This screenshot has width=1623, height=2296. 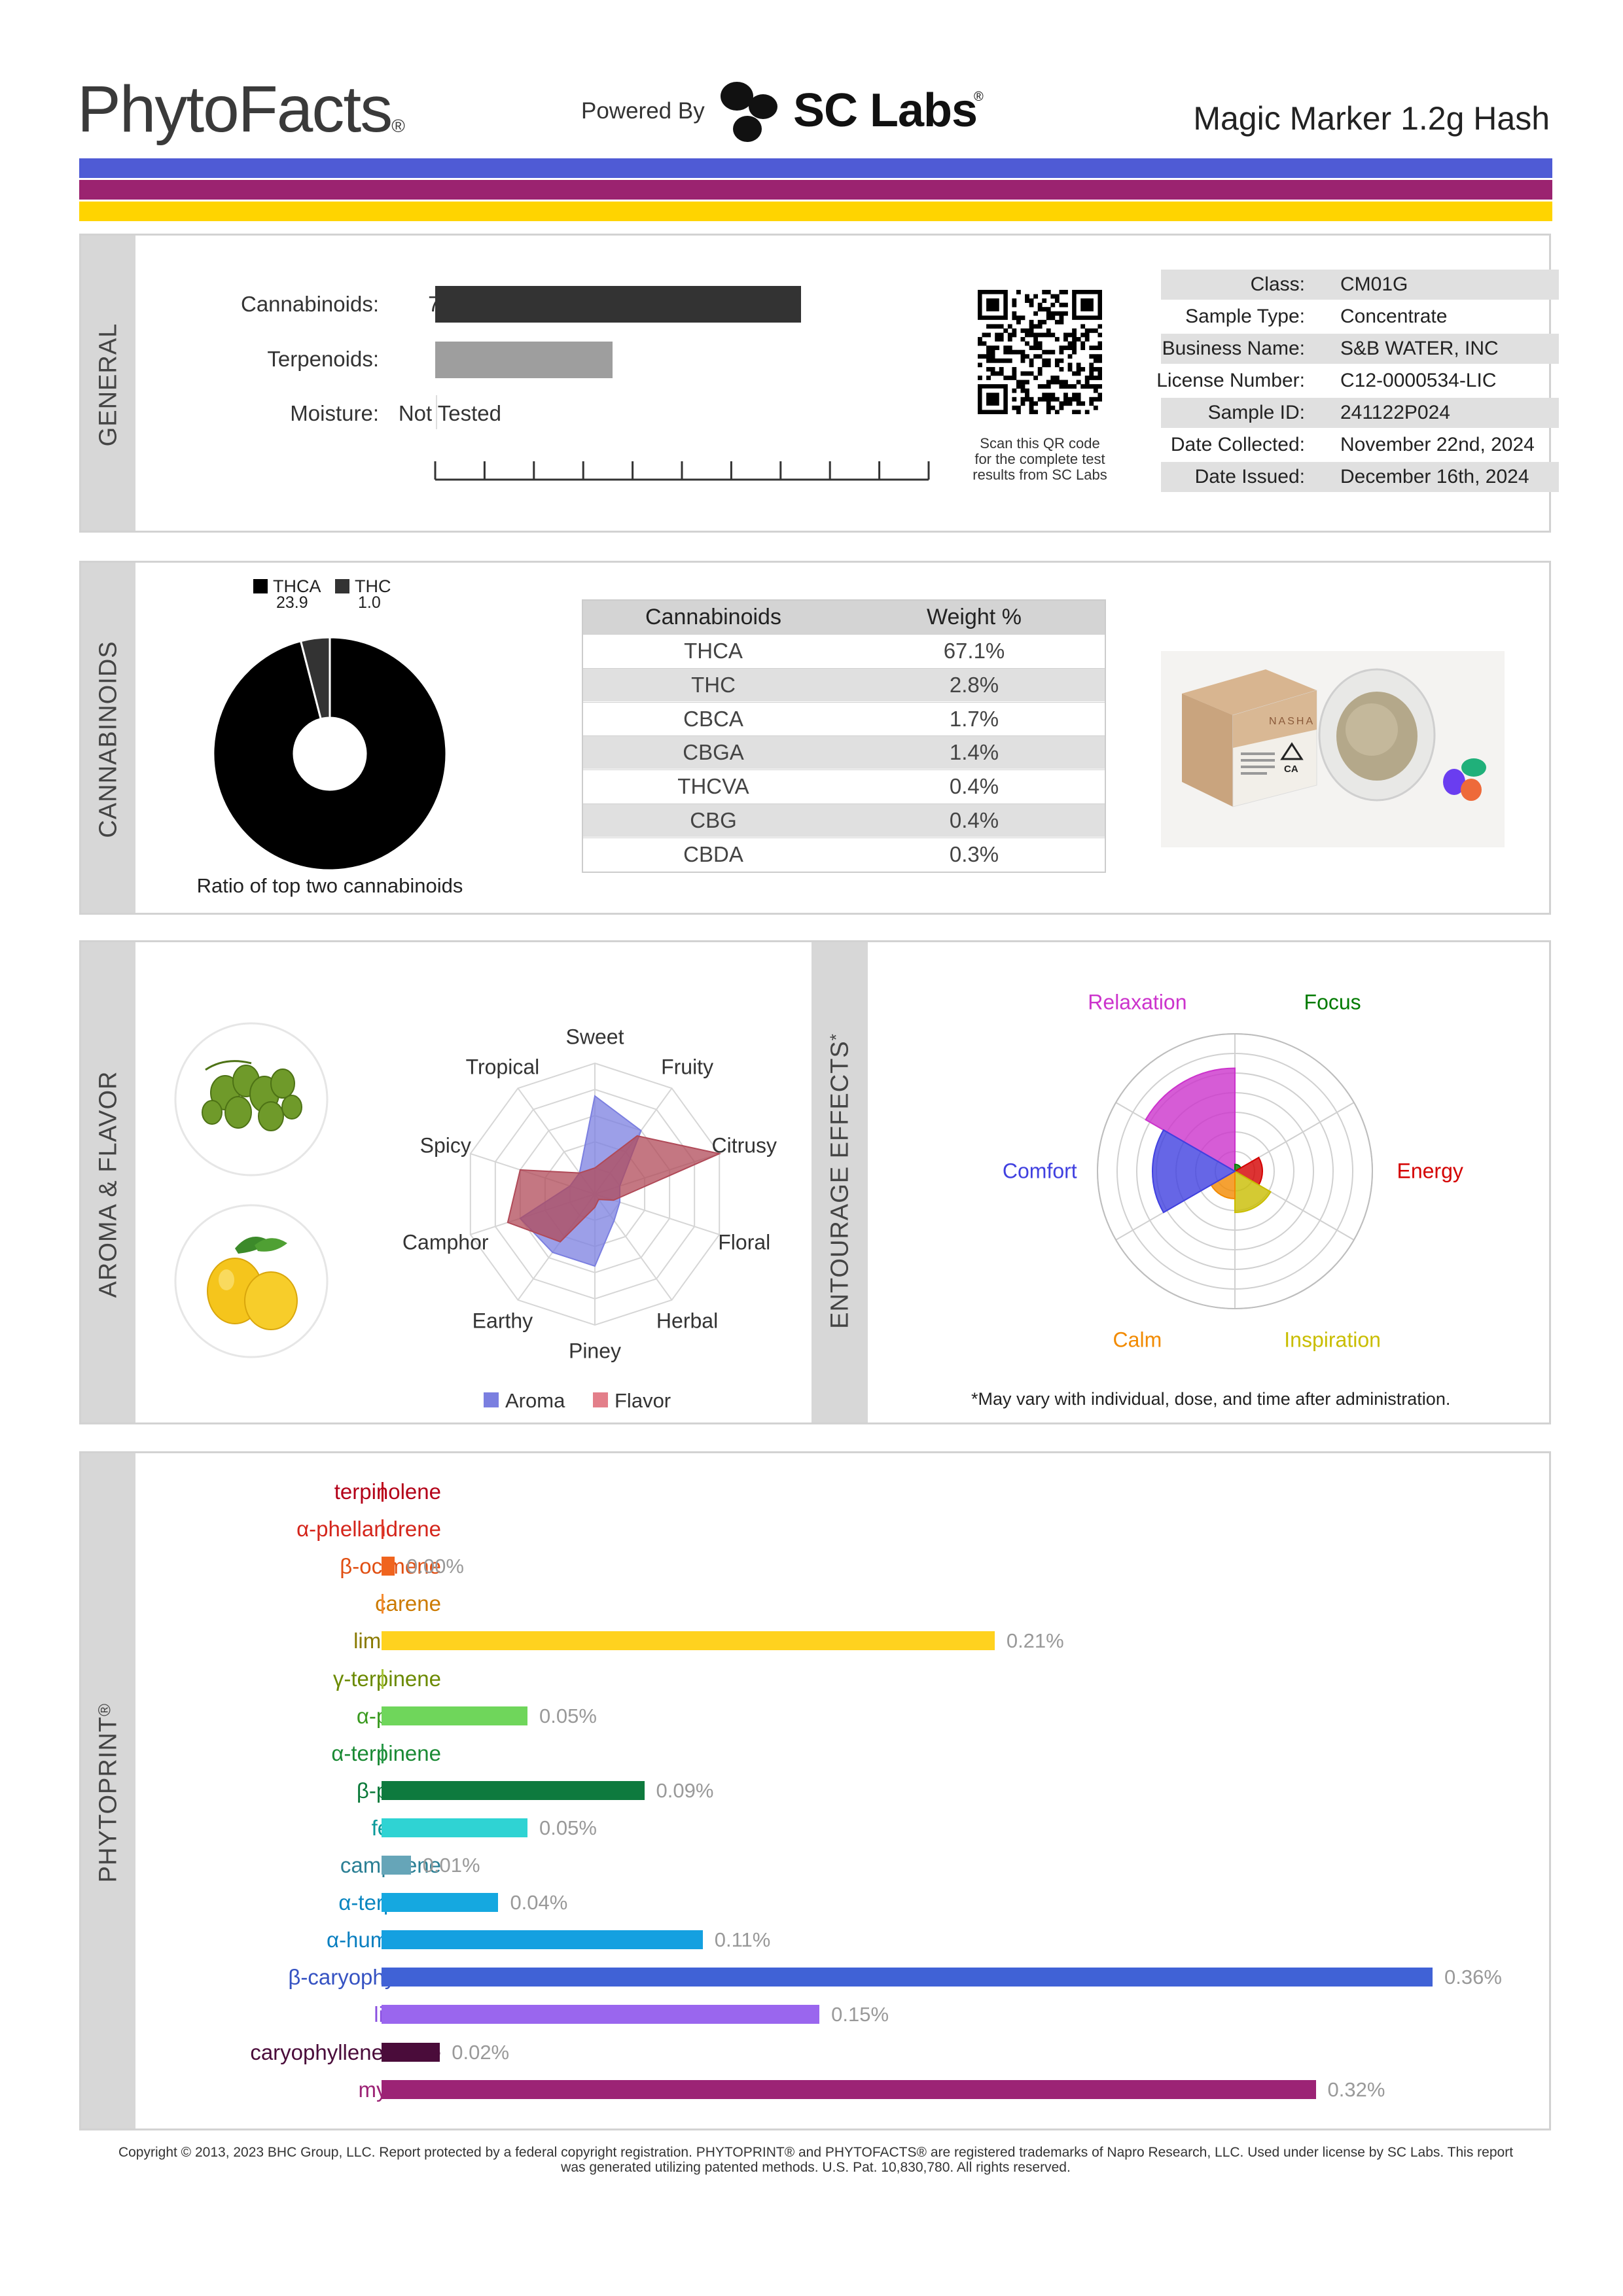 What do you see at coordinates (1374, 284) in the screenshot?
I see `class-value: CM01G` at bounding box center [1374, 284].